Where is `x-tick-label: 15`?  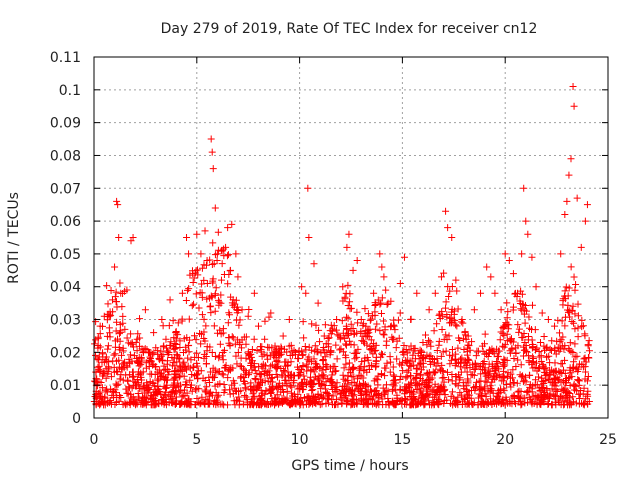 x-tick-label: 15 is located at coordinates (402, 440).